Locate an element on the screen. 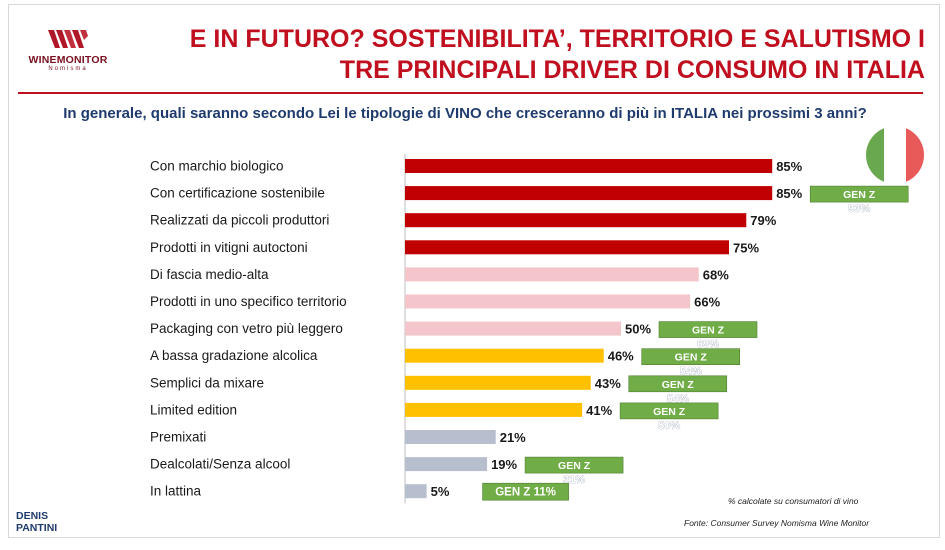  category-label: Premixati is located at coordinates (178, 437).